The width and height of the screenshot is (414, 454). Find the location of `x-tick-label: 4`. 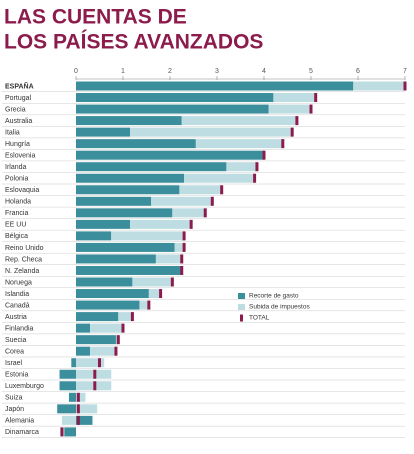

x-tick-label: 4 is located at coordinates (264, 71).